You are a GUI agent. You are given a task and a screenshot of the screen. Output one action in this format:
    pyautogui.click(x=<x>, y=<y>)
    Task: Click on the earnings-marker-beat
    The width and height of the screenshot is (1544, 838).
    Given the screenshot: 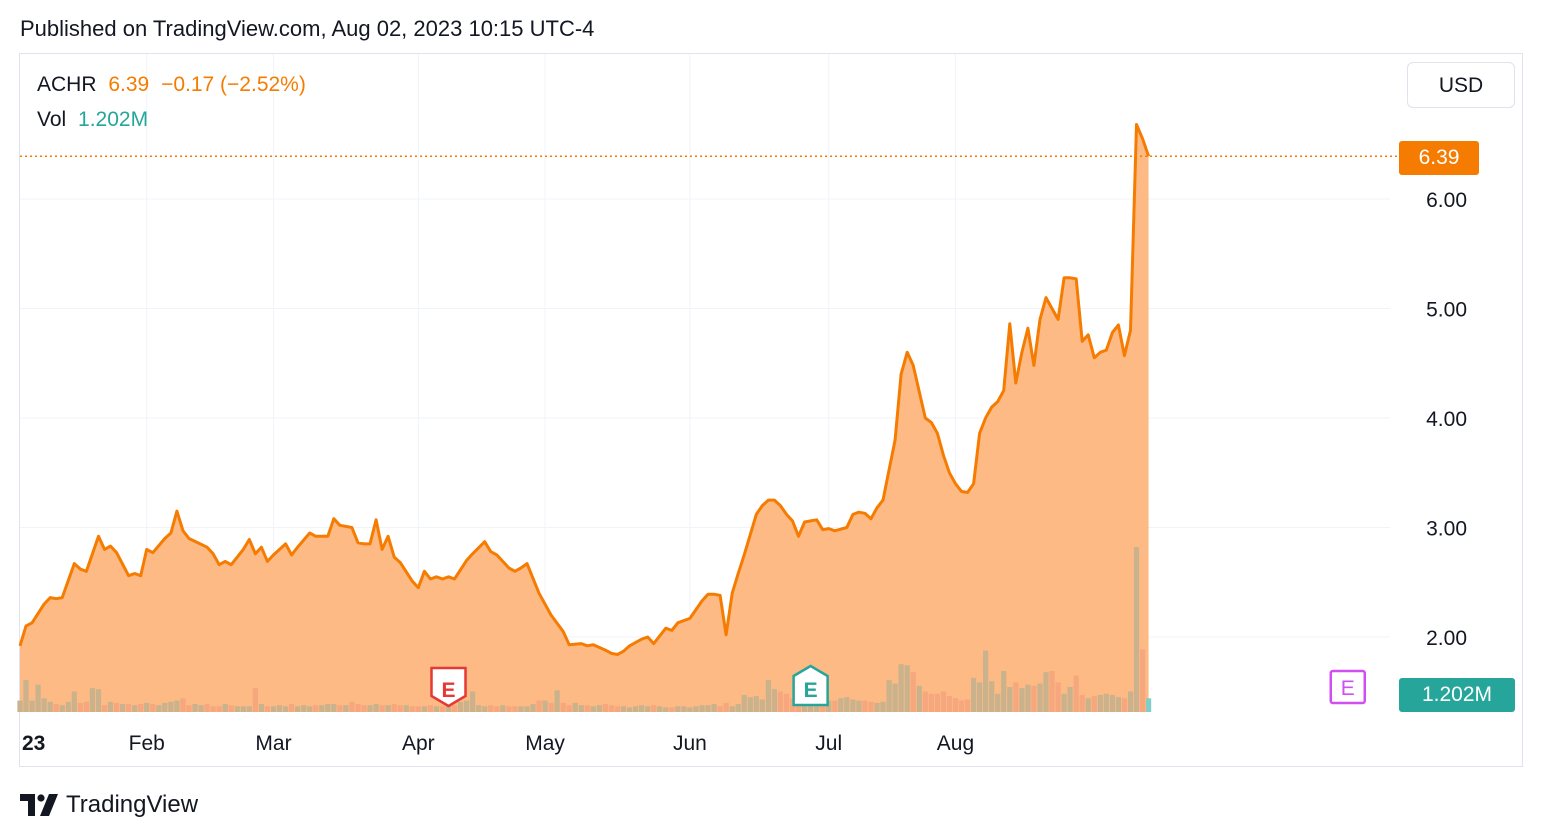 What is the action you would take?
    pyautogui.click(x=810, y=685)
    